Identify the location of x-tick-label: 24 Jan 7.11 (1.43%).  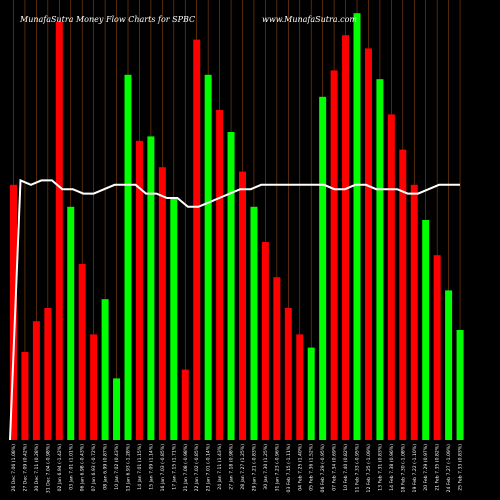
(220, 467).